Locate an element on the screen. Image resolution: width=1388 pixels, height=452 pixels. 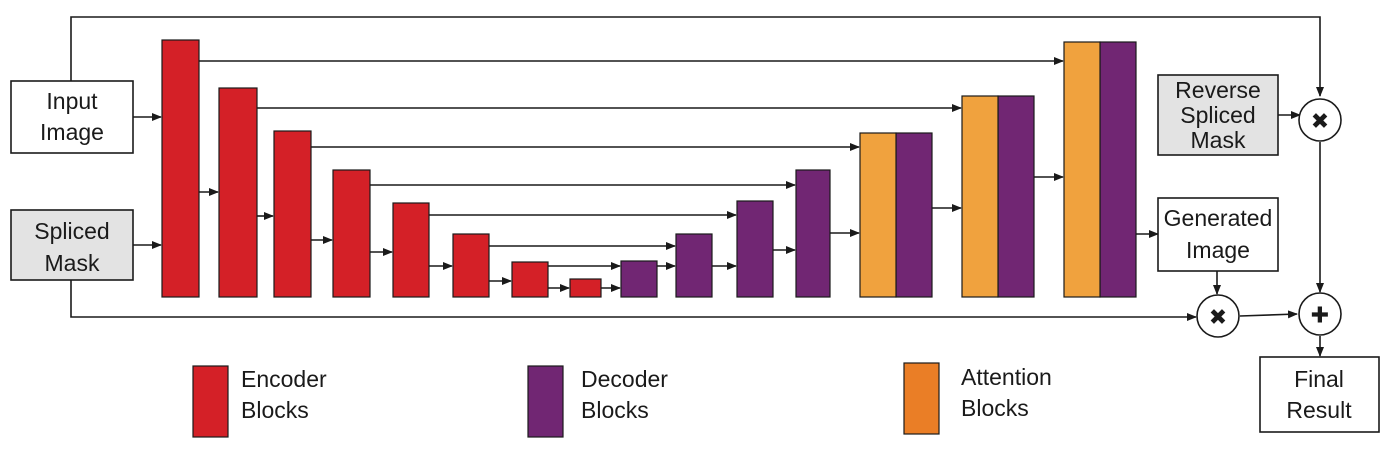
attention-blocks is located at coordinates (980, 169).